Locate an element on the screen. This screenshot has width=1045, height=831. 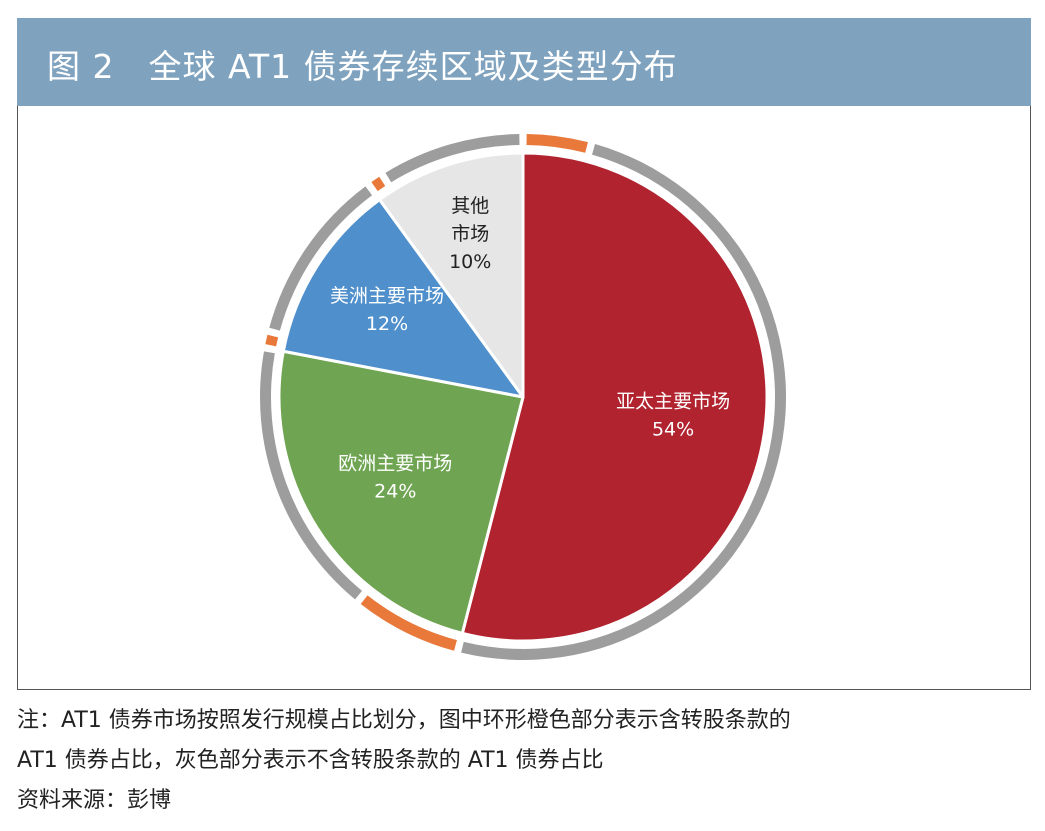
slice-value-label-3: 10% is located at coordinates (470, 262).